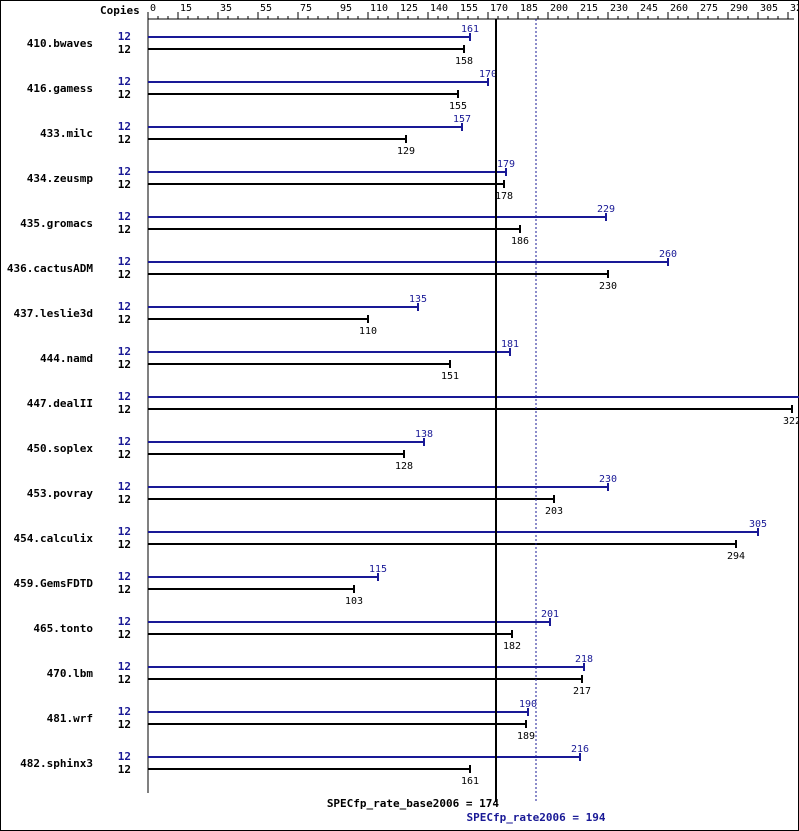 The height and width of the screenshot is (831, 799). What do you see at coordinates (488, 74) in the screenshot?
I see `peak-value-label: 170` at bounding box center [488, 74].